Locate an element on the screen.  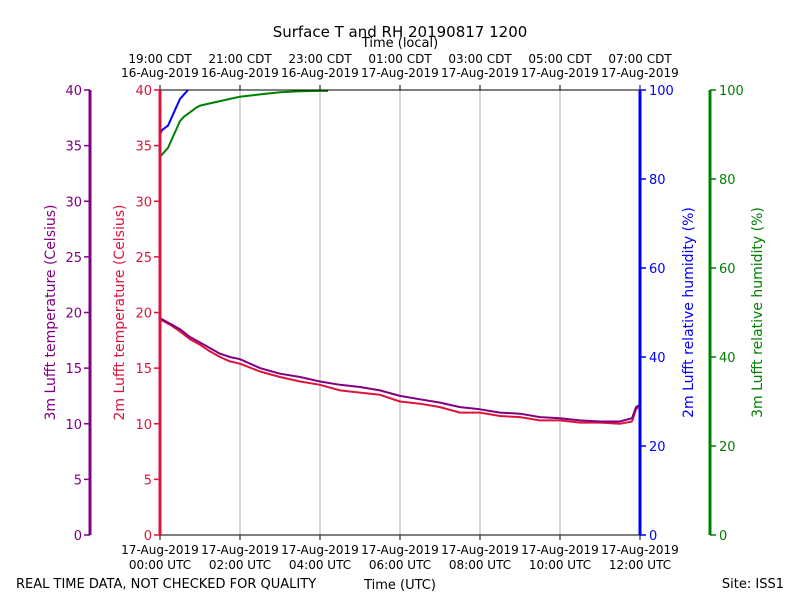
x-tick-label: 10:00 UTC is located at coordinates (560, 565).